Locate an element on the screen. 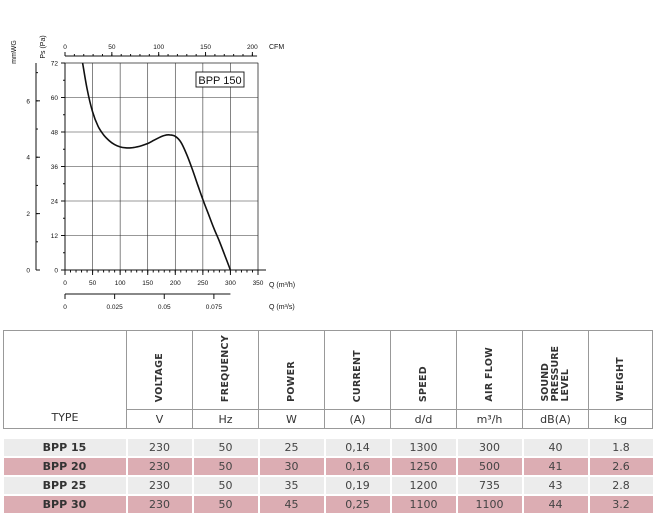 The height and width of the screenshot is (527, 653). unit-speed: d/d is located at coordinates (423, 419).